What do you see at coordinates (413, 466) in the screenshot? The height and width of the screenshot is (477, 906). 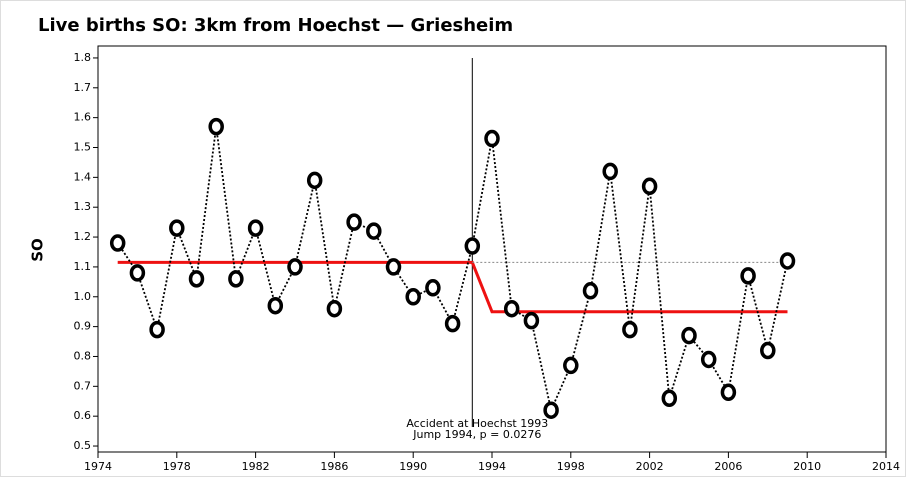 I see `x-tick-label: 1990` at bounding box center [413, 466].